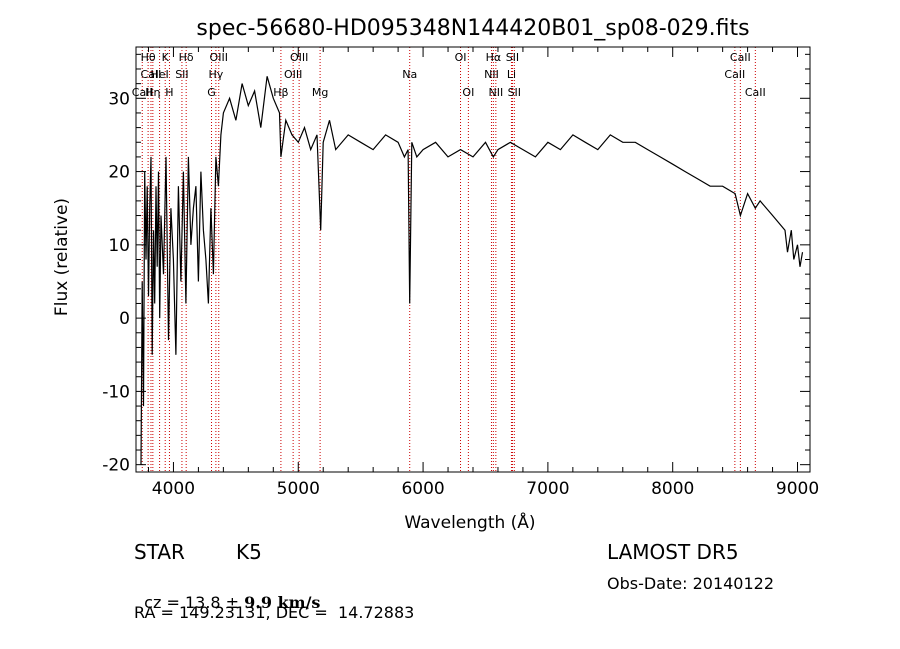 The height and width of the screenshot is (649, 900). Describe the element at coordinates (232, 602) in the screenshot. I see `cz-pm: ±` at that location.